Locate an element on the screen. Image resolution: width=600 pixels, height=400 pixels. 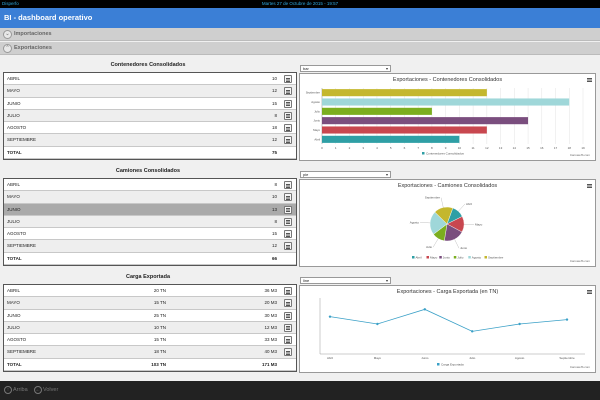
row-tn: 20 TN is located at coordinates (159, 290).